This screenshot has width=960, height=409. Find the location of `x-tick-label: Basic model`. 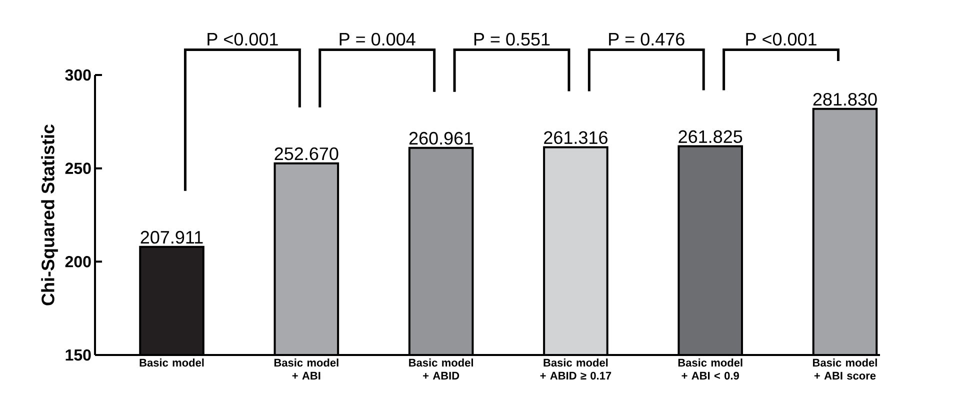

x-tick-label: Basic model is located at coordinates (172, 362).